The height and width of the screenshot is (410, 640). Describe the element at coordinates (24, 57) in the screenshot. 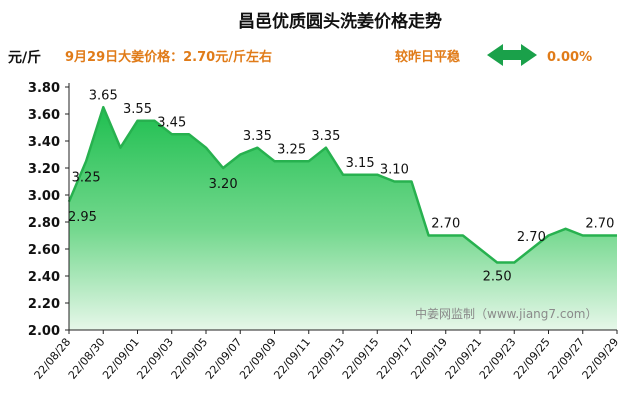

I see `unit-label: 元/斤` at that location.